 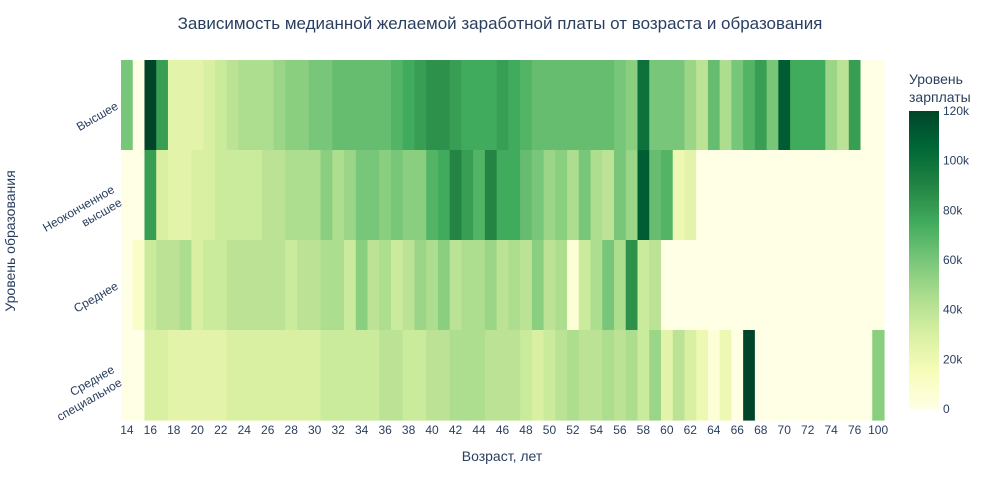 What do you see at coordinates (620, 430) in the screenshot?
I see `x-tick-label: 56` at bounding box center [620, 430].